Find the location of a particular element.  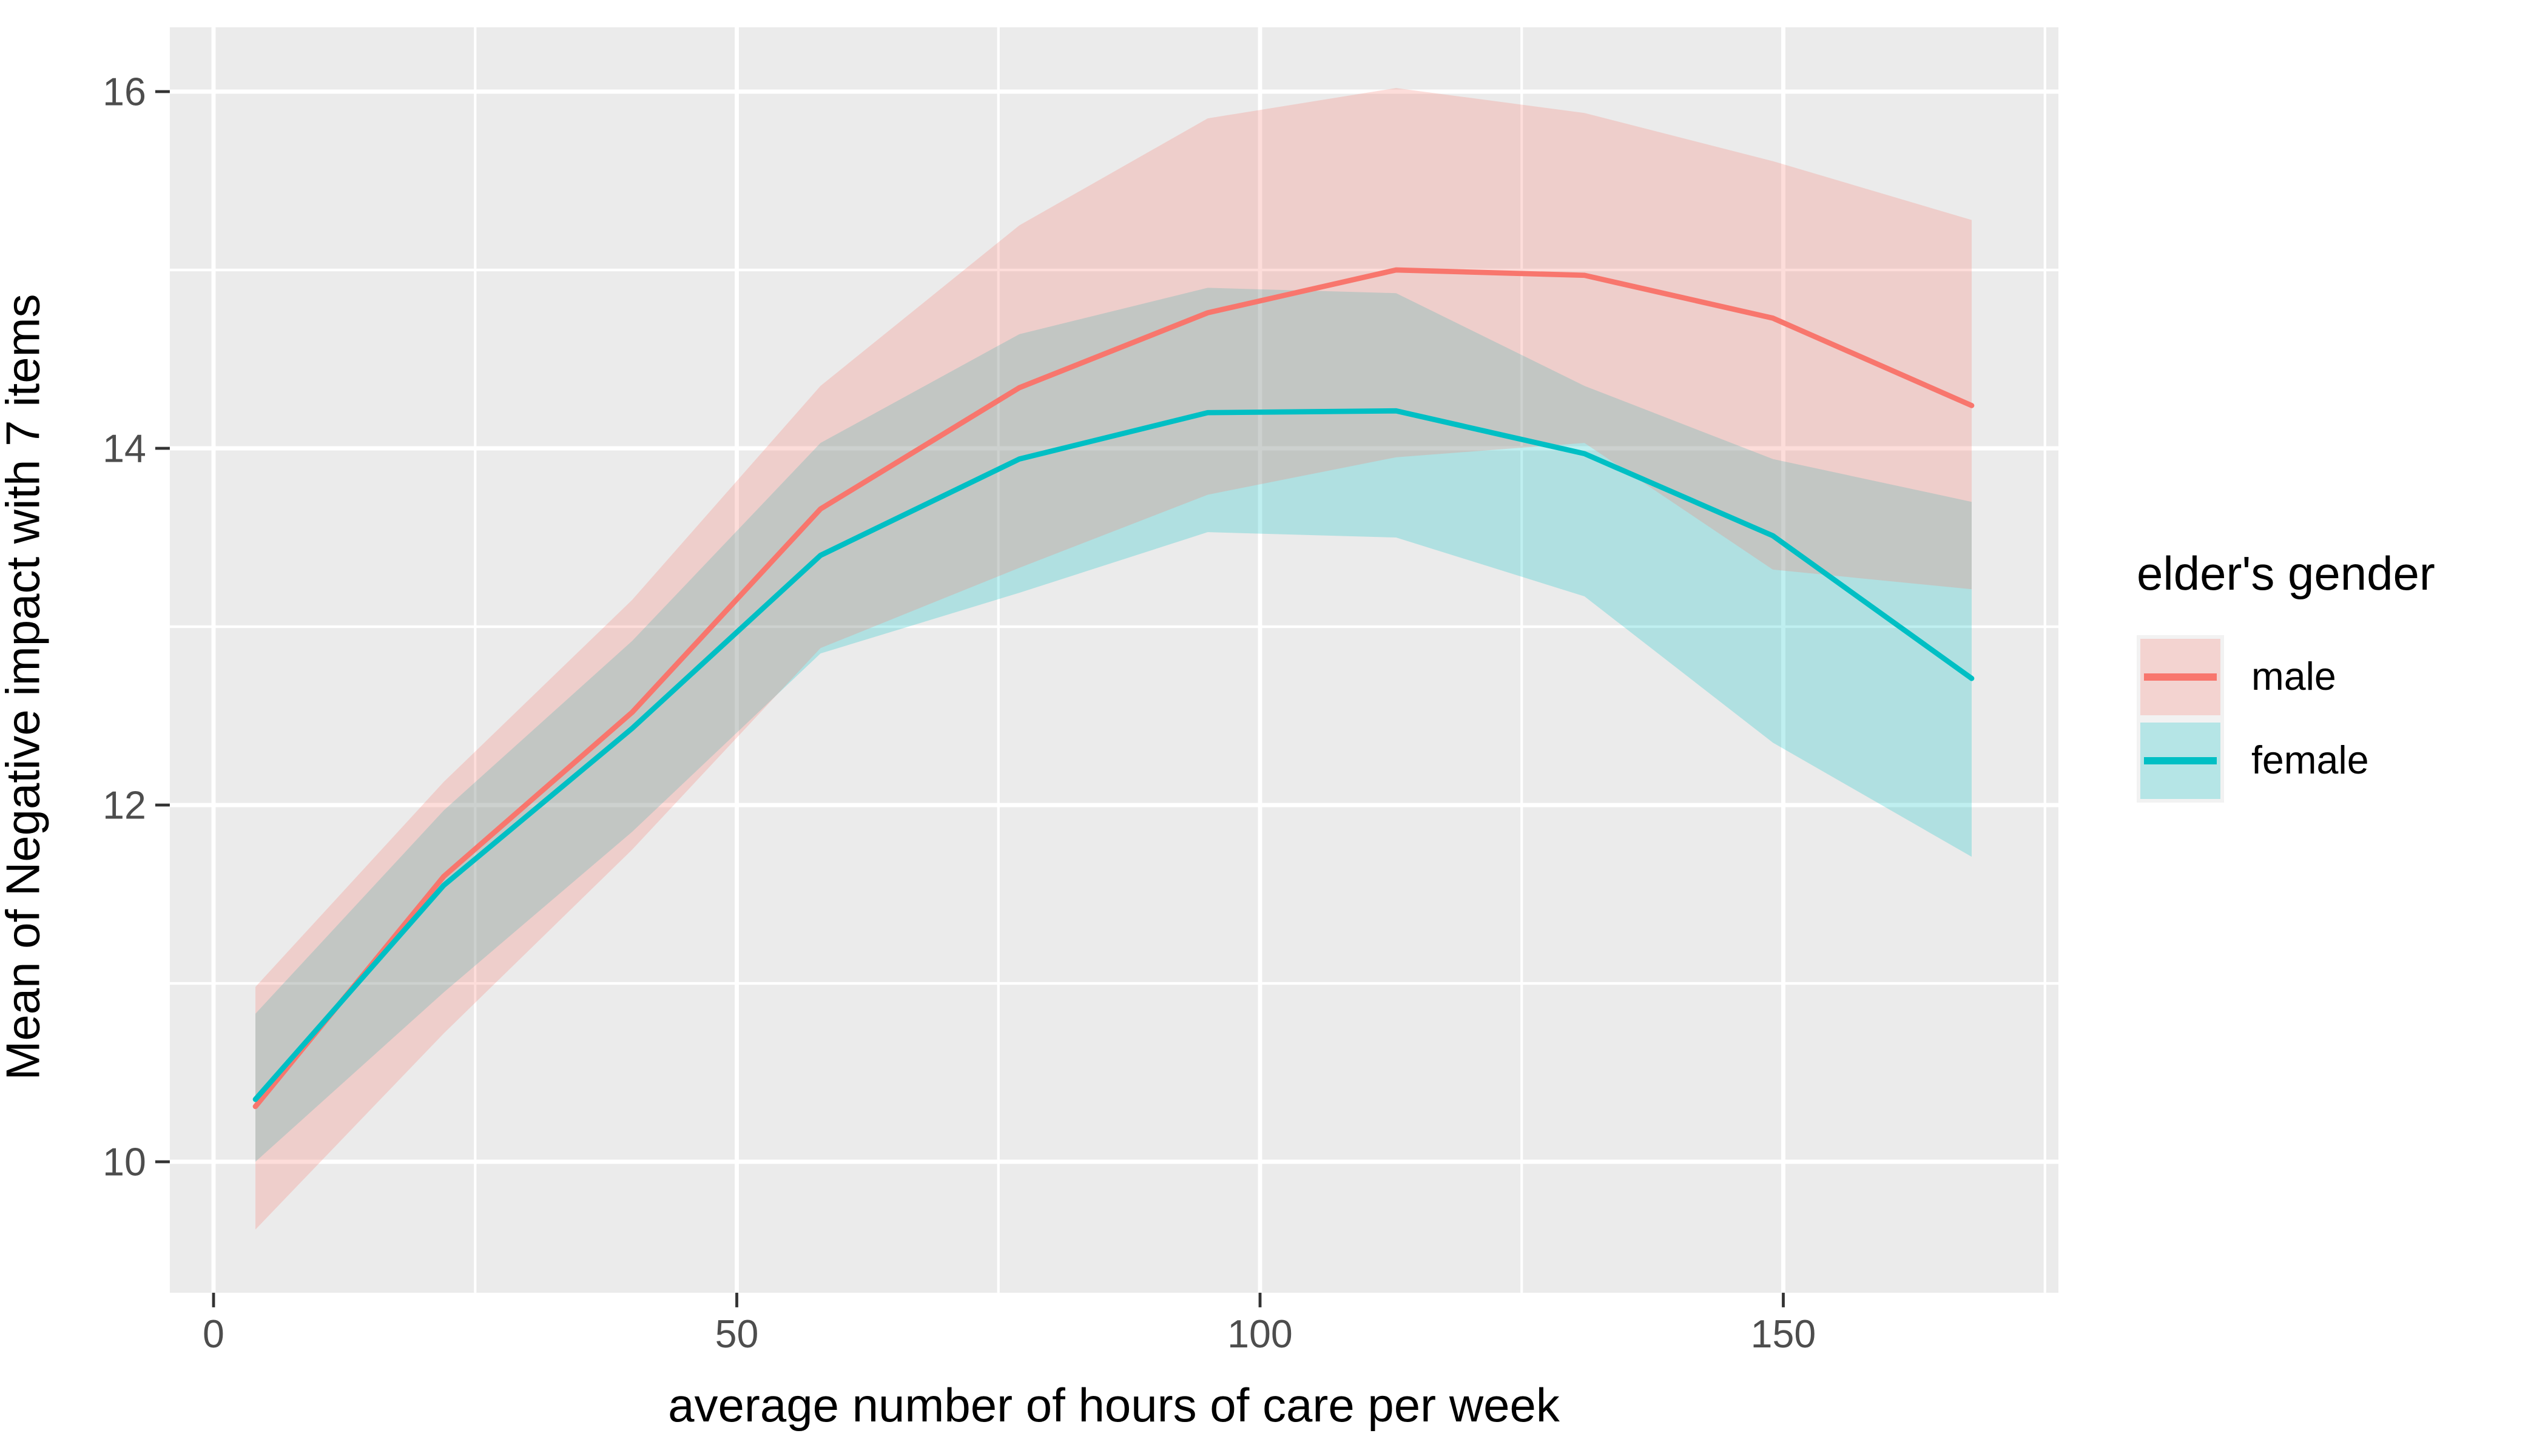

y-tick-label: 16 is located at coordinates (124, 91).